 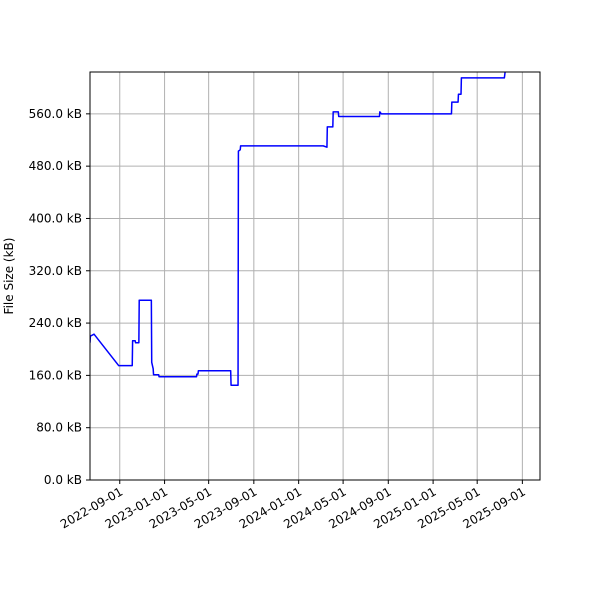 What do you see at coordinates (55, 271) in the screenshot?
I see `y-tick-label: 320.0 kB` at bounding box center [55, 271].